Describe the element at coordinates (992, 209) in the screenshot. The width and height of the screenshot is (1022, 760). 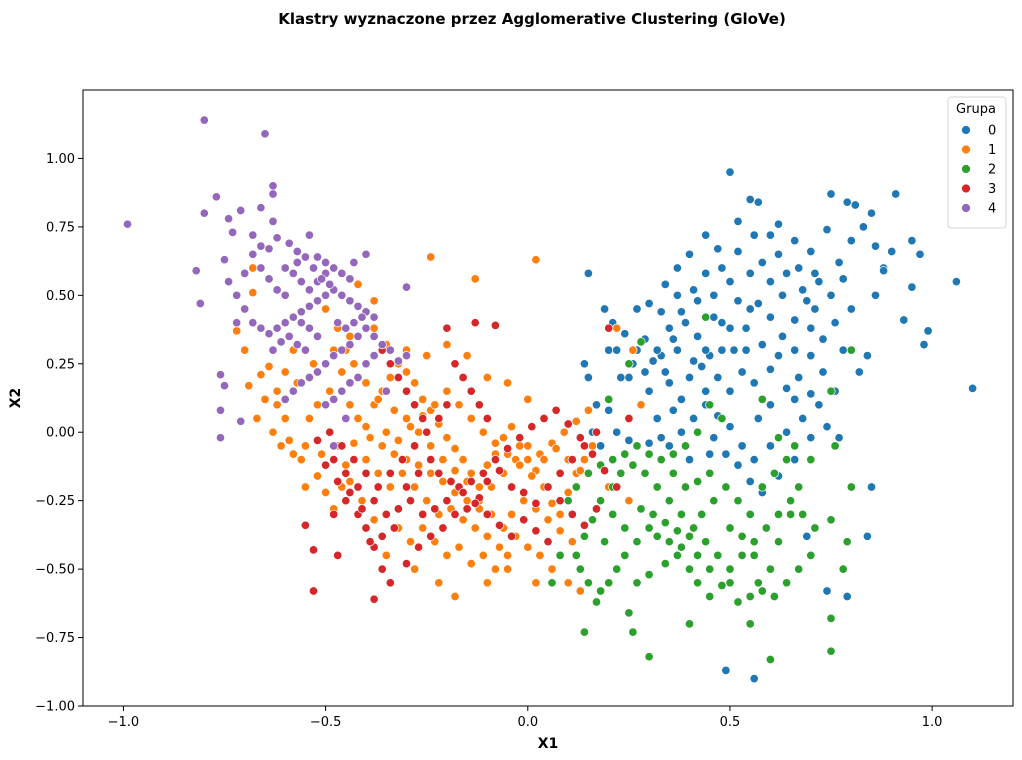
I see `legend-label: 4` at that location.